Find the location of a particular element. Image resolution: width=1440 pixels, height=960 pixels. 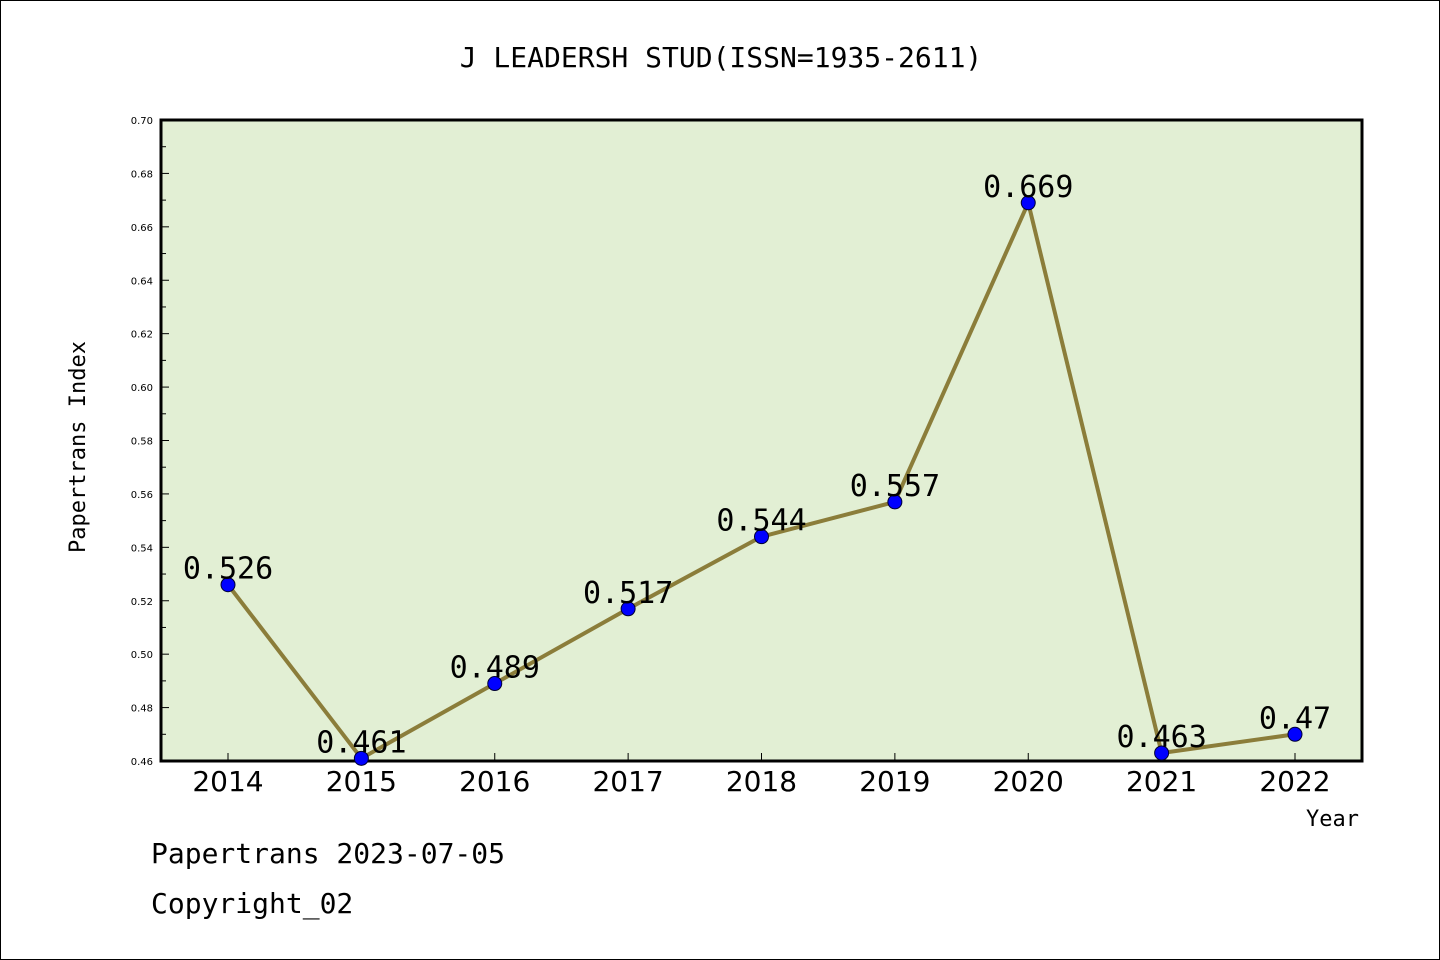

x-tick-label: 2014 is located at coordinates (227, 781).